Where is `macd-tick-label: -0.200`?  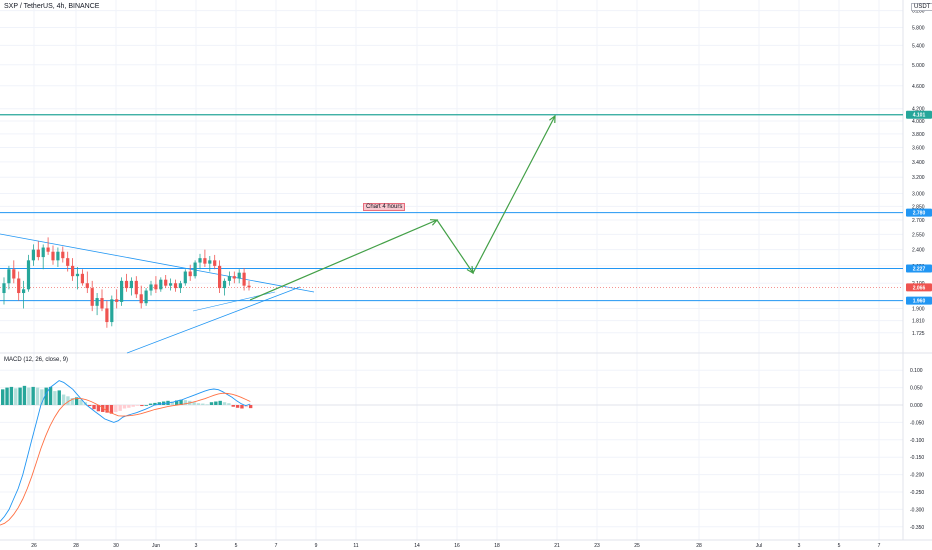 macd-tick-label: -0.200 is located at coordinates (917, 476).